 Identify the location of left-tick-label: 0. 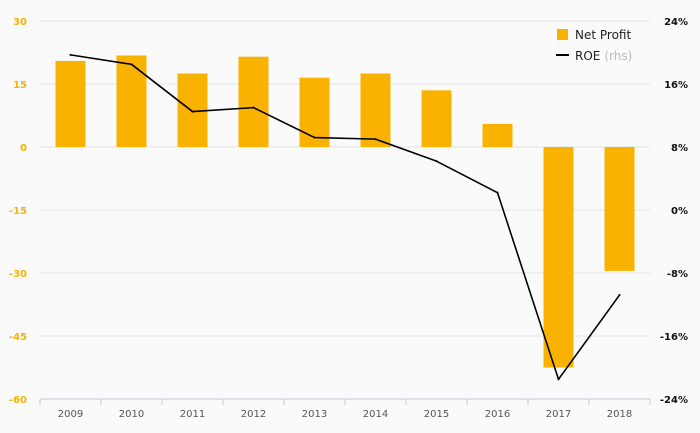
(23, 148).